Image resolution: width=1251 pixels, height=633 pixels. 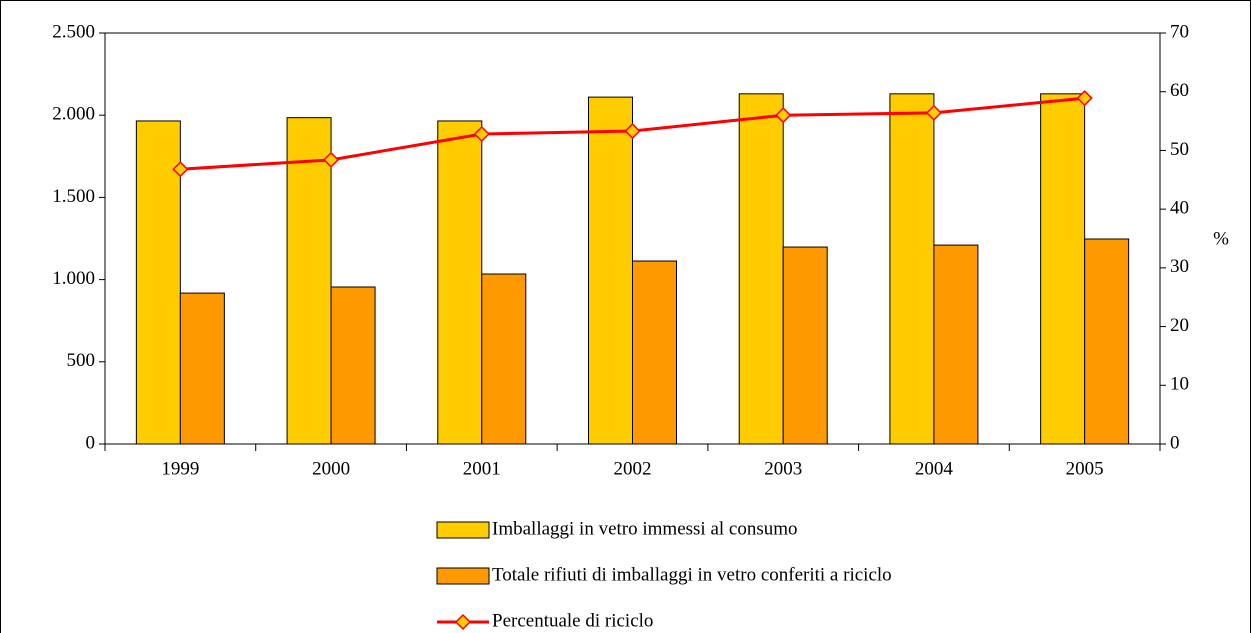 I want to click on x-tick-label: 1999, so click(x=180, y=468).